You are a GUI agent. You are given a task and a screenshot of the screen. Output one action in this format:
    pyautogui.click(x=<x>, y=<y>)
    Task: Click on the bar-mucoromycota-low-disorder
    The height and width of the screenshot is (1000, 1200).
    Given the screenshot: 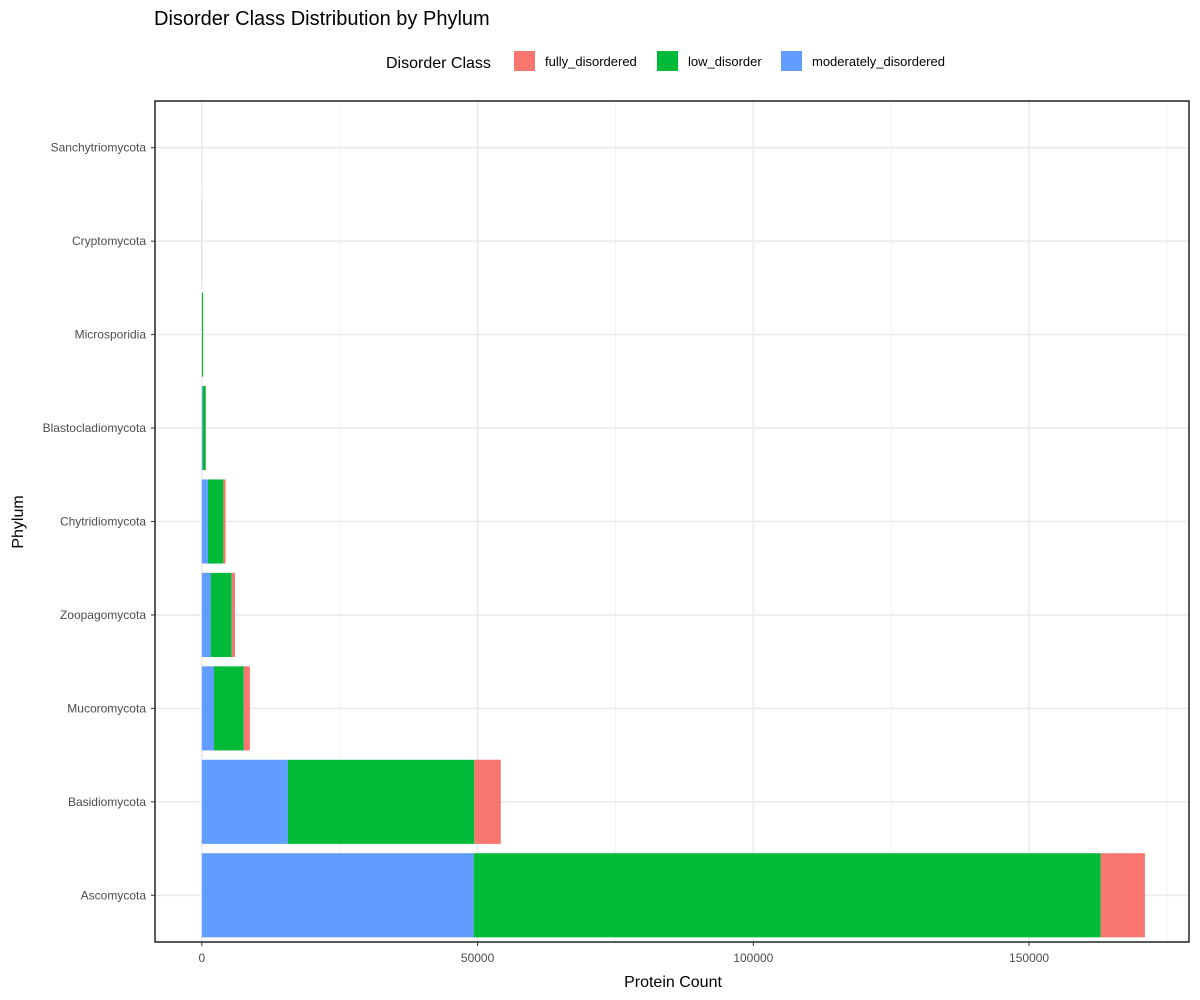 What is the action you would take?
    pyautogui.click(x=229, y=708)
    